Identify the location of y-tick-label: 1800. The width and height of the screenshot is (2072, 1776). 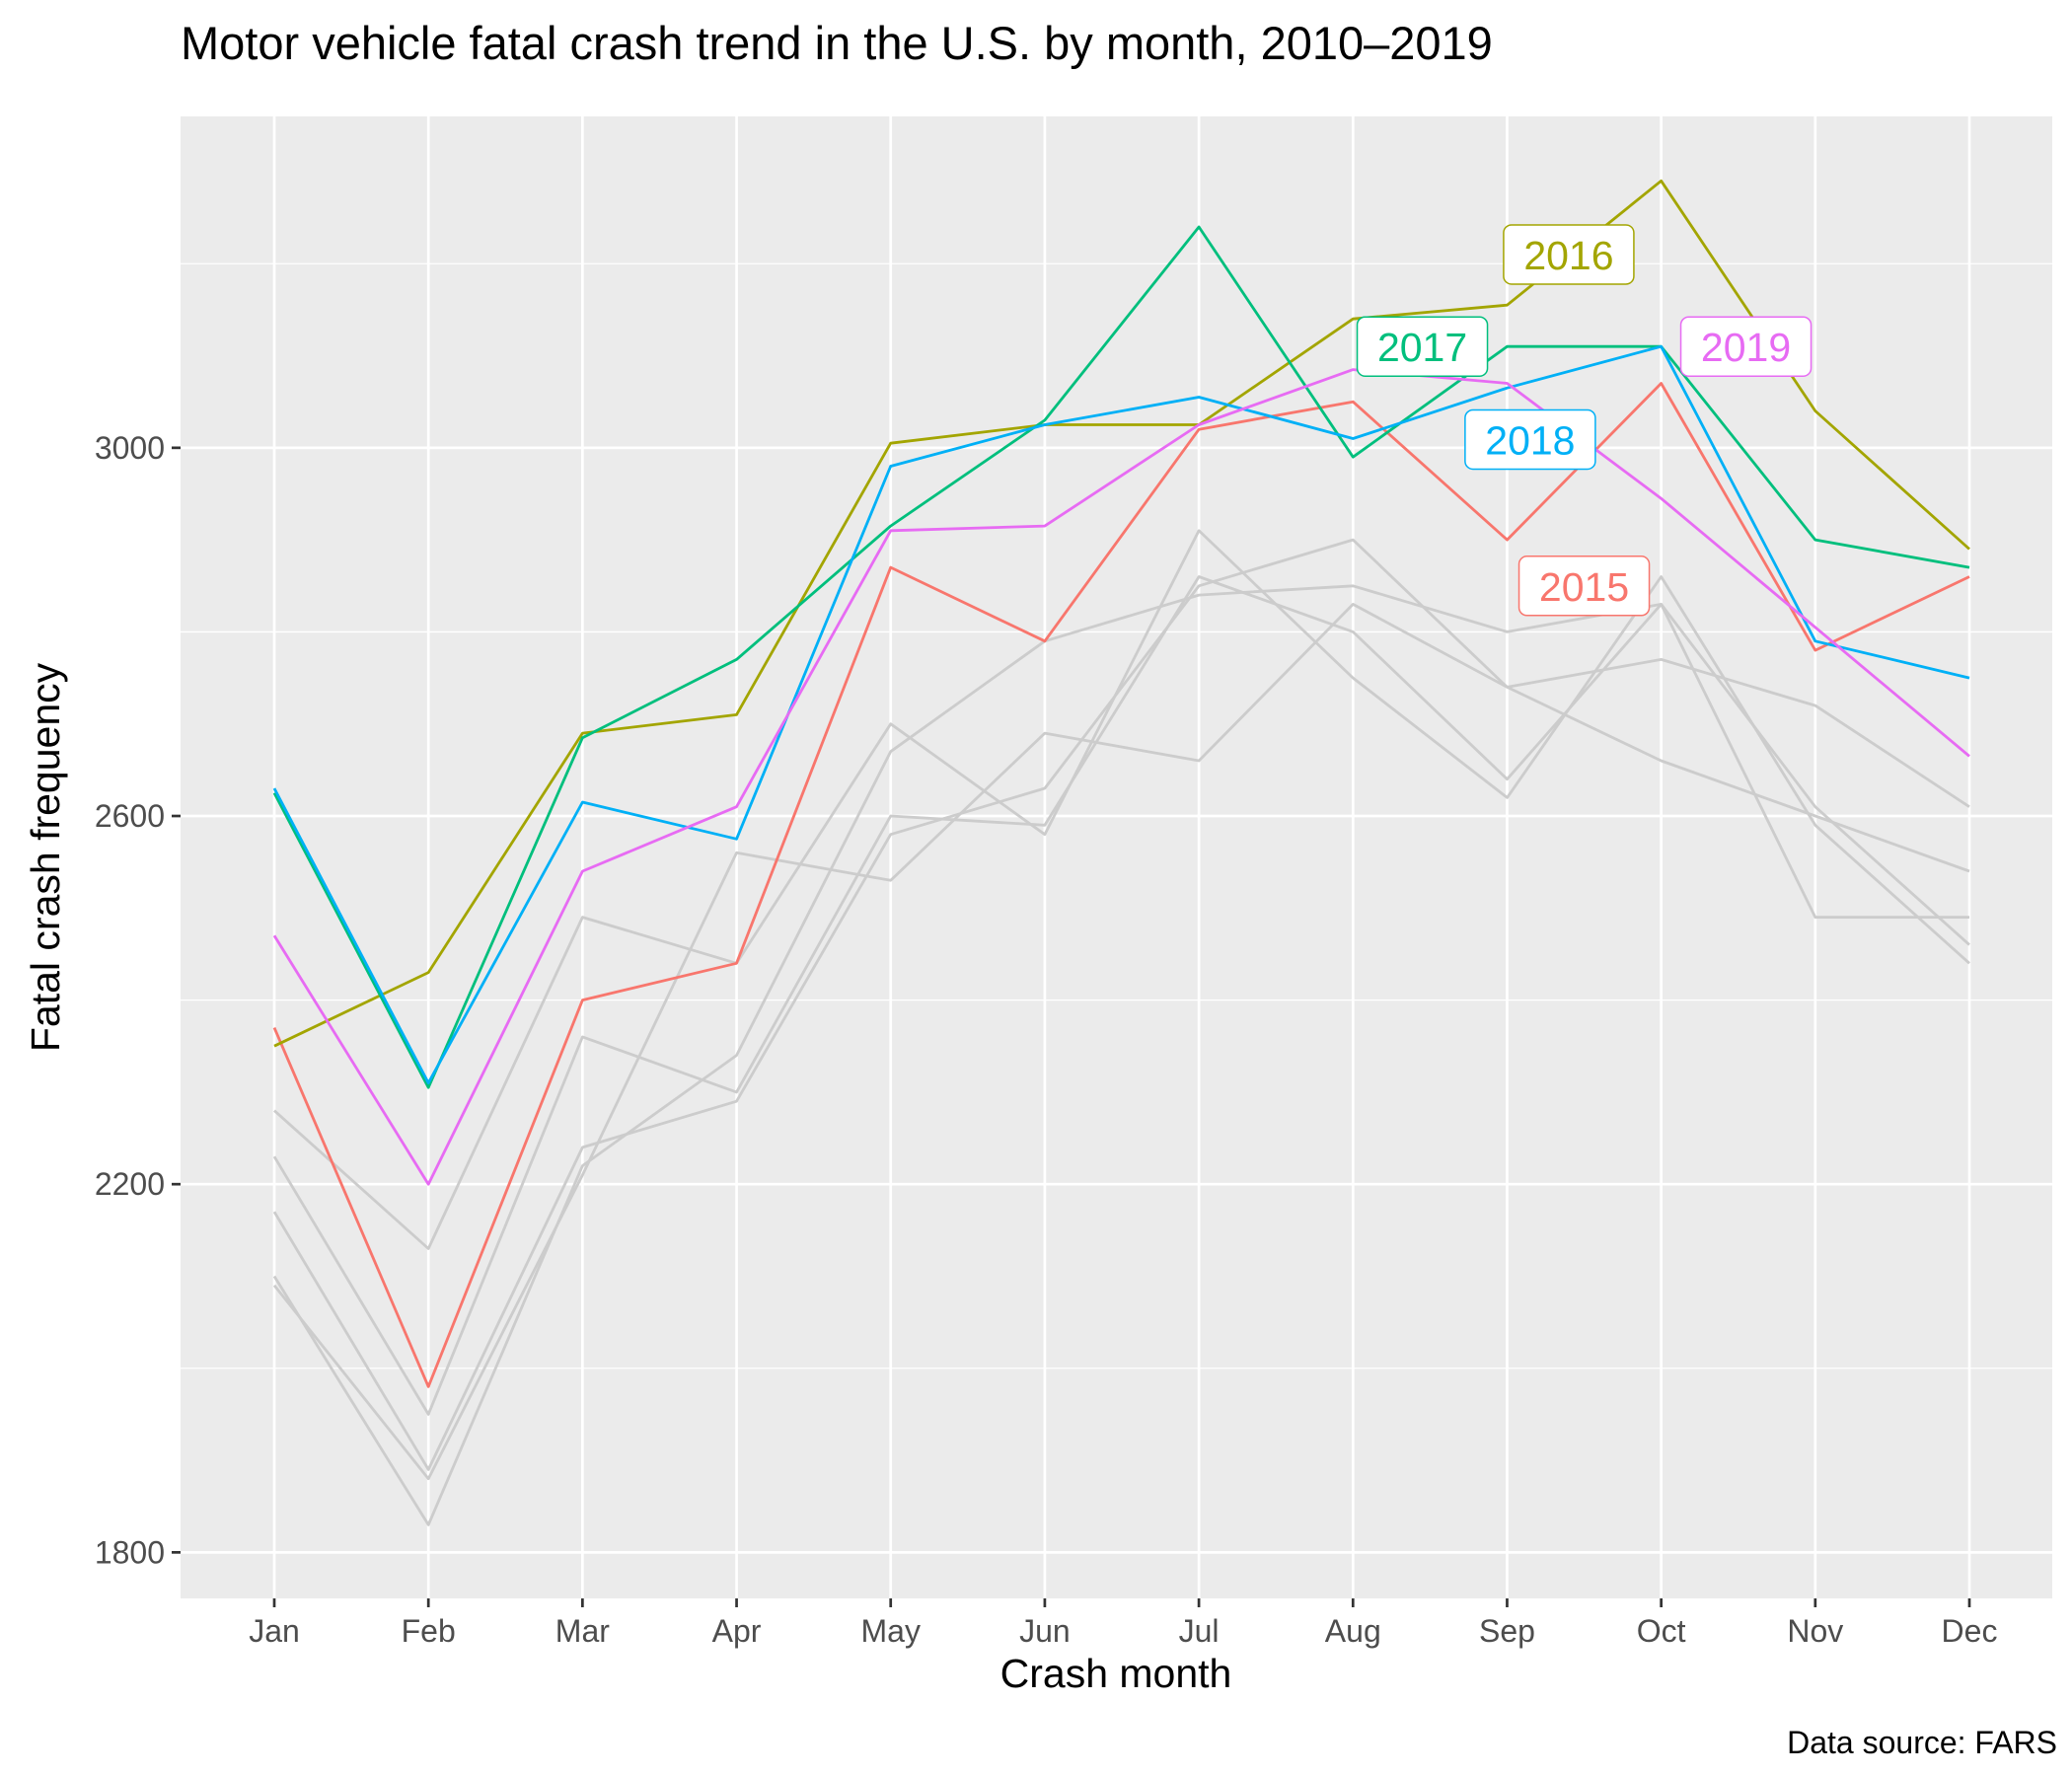
(130, 1552).